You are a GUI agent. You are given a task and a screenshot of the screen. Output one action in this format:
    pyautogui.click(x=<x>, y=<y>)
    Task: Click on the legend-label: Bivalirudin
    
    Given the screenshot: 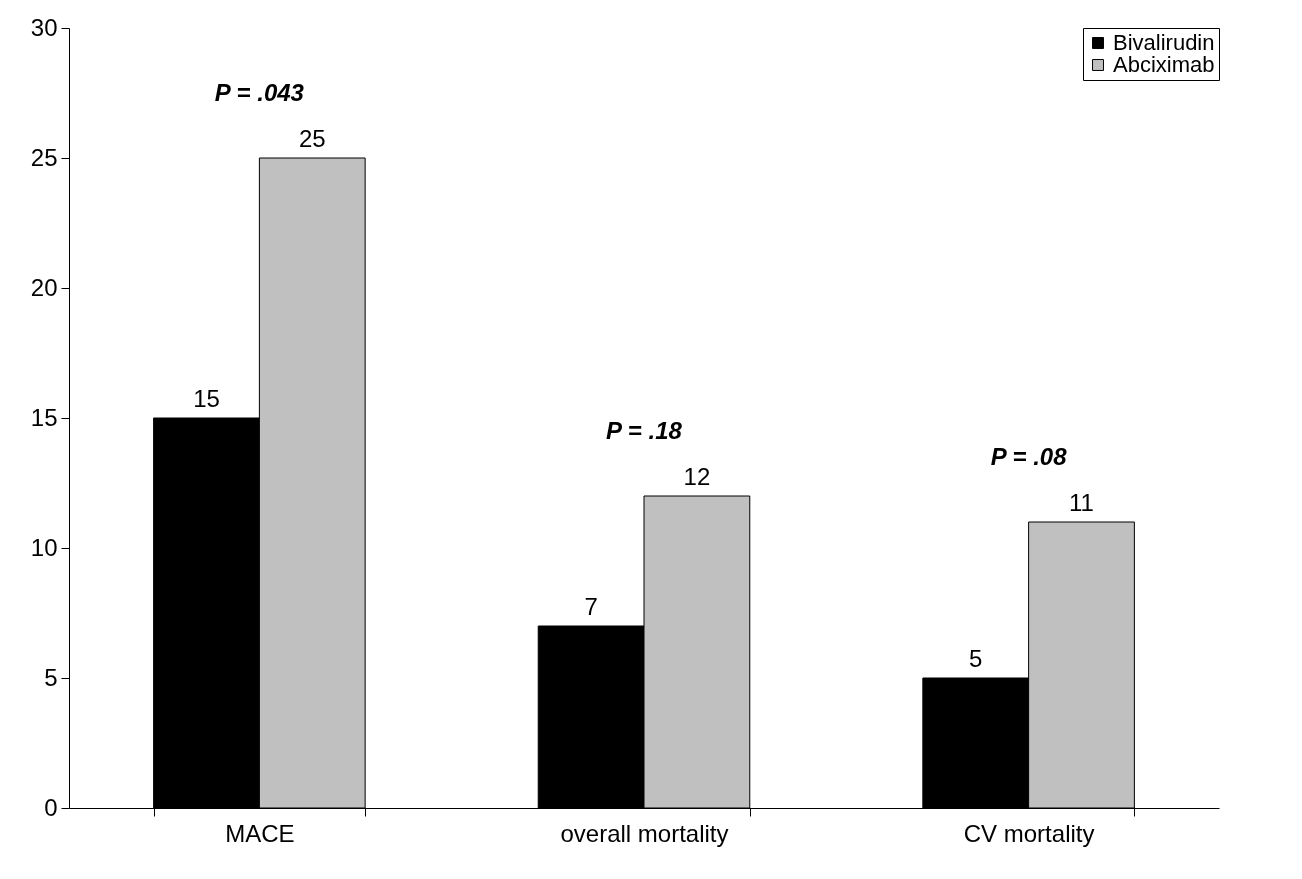 What is the action you would take?
    pyautogui.click(x=1164, y=42)
    